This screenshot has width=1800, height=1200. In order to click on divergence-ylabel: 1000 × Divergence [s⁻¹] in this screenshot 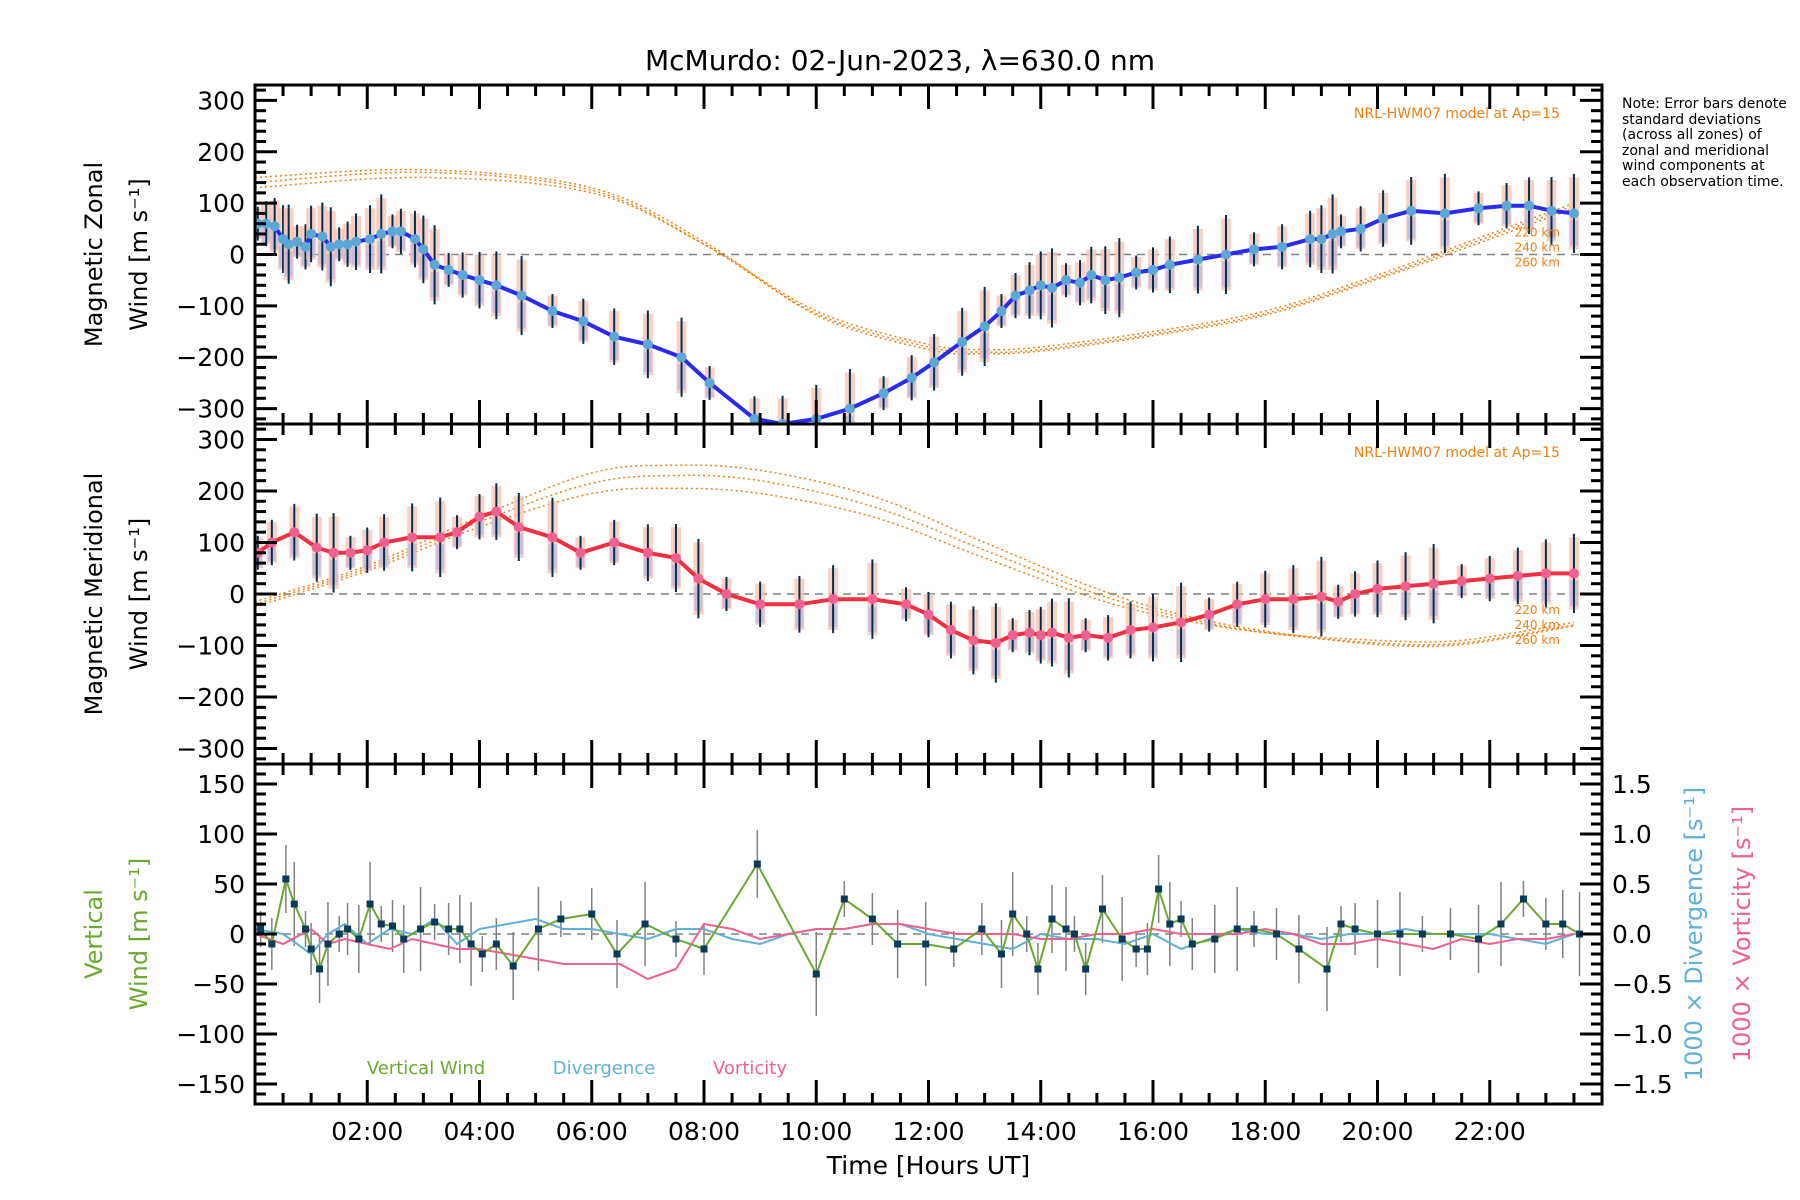, I will do `click(1694, 934)`.